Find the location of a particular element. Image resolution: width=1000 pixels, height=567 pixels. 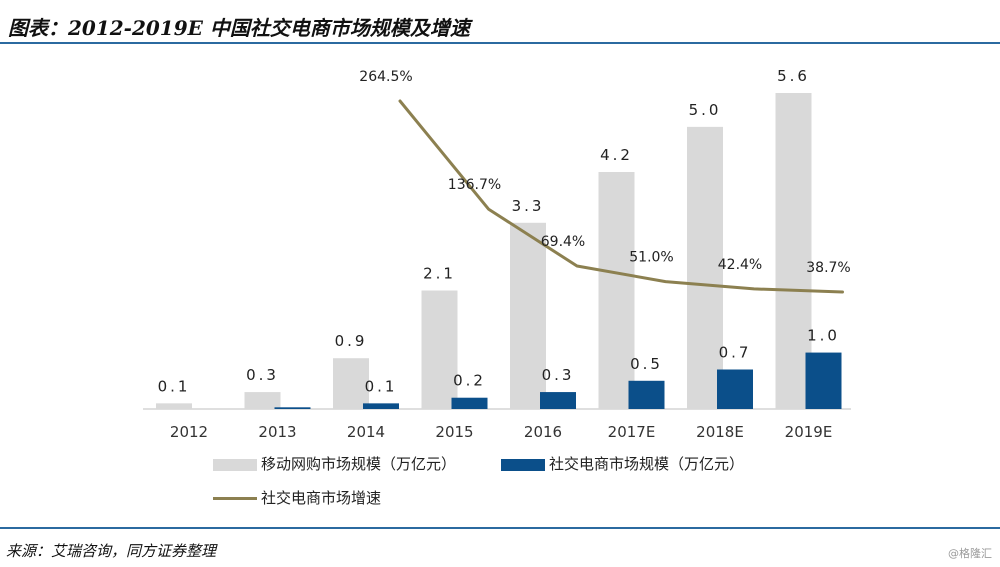

growth-label-2016: 69.4% is located at coordinates (563, 242).